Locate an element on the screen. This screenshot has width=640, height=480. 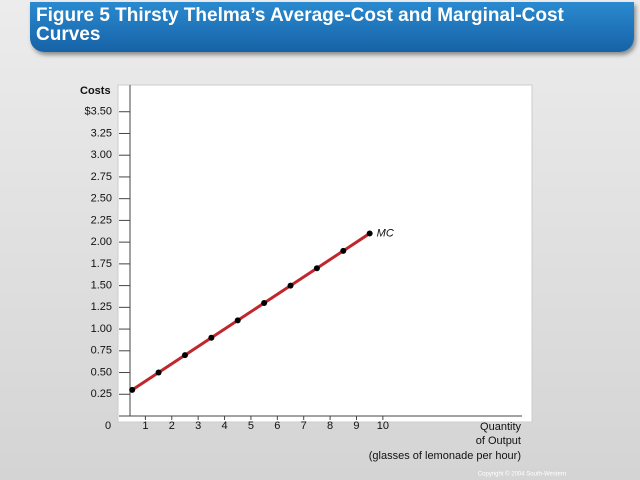
y-tick-label: 2.25 is located at coordinates (101, 220).